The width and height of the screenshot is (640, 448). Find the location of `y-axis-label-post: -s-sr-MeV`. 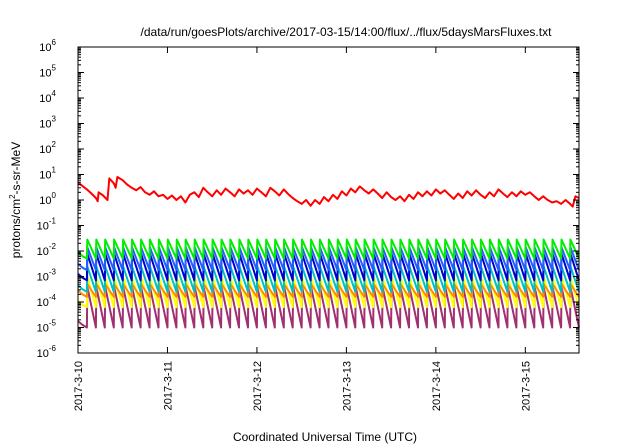

y-axis-label-post: -s-sr-MeV is located at coordinates (16, 168).